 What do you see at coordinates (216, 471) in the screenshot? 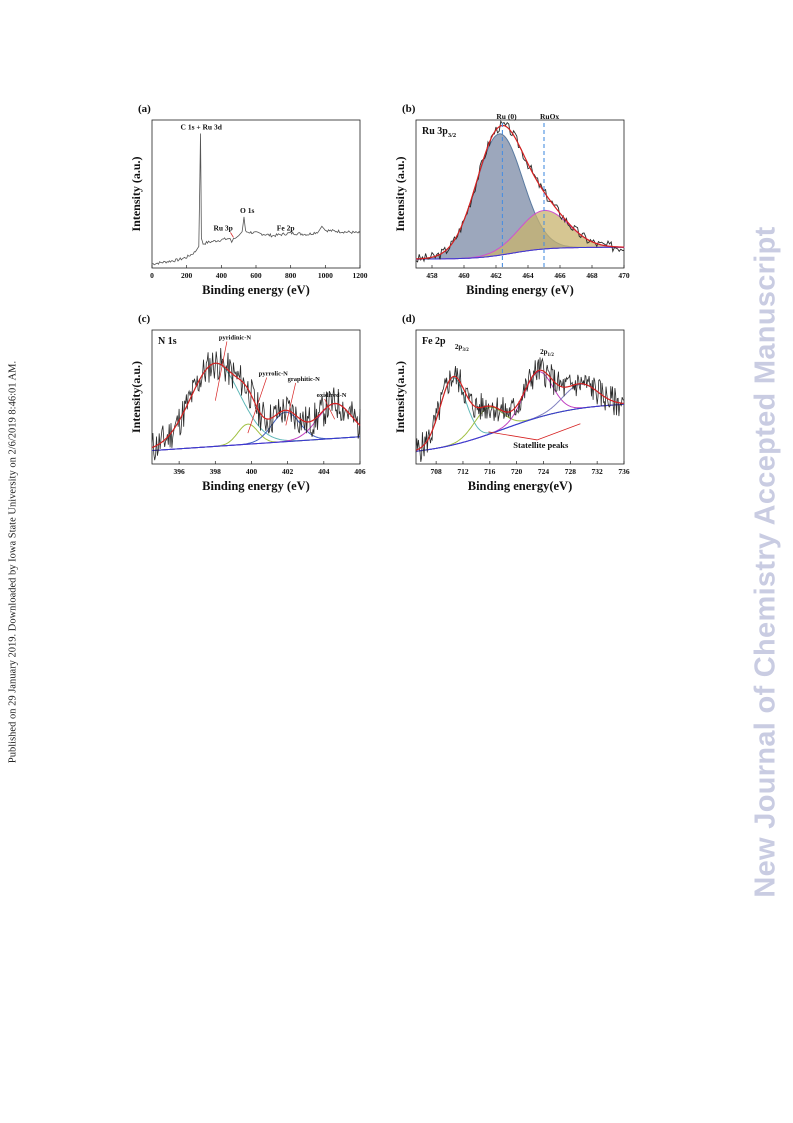
I see `x-tick-label: 398` at bounding box center [216, 471].